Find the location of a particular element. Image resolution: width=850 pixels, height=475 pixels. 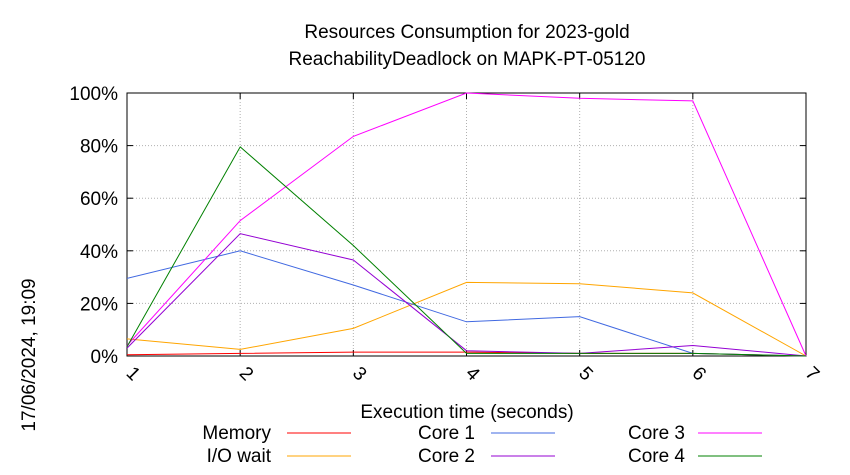

legend-label: Core 1 is located at coordinates (446, 433).